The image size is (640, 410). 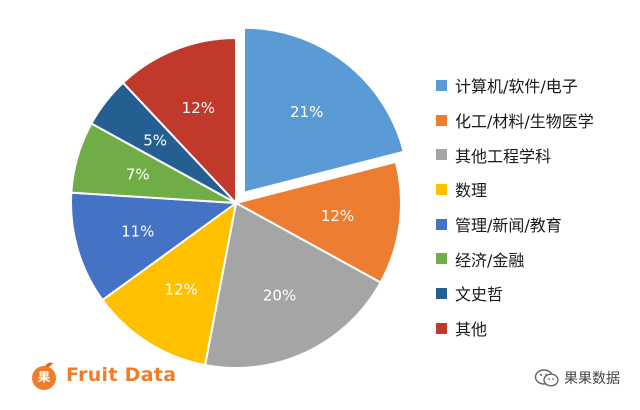 I want to click on watermark-text: 果果数据, so click(x=592, y=379).